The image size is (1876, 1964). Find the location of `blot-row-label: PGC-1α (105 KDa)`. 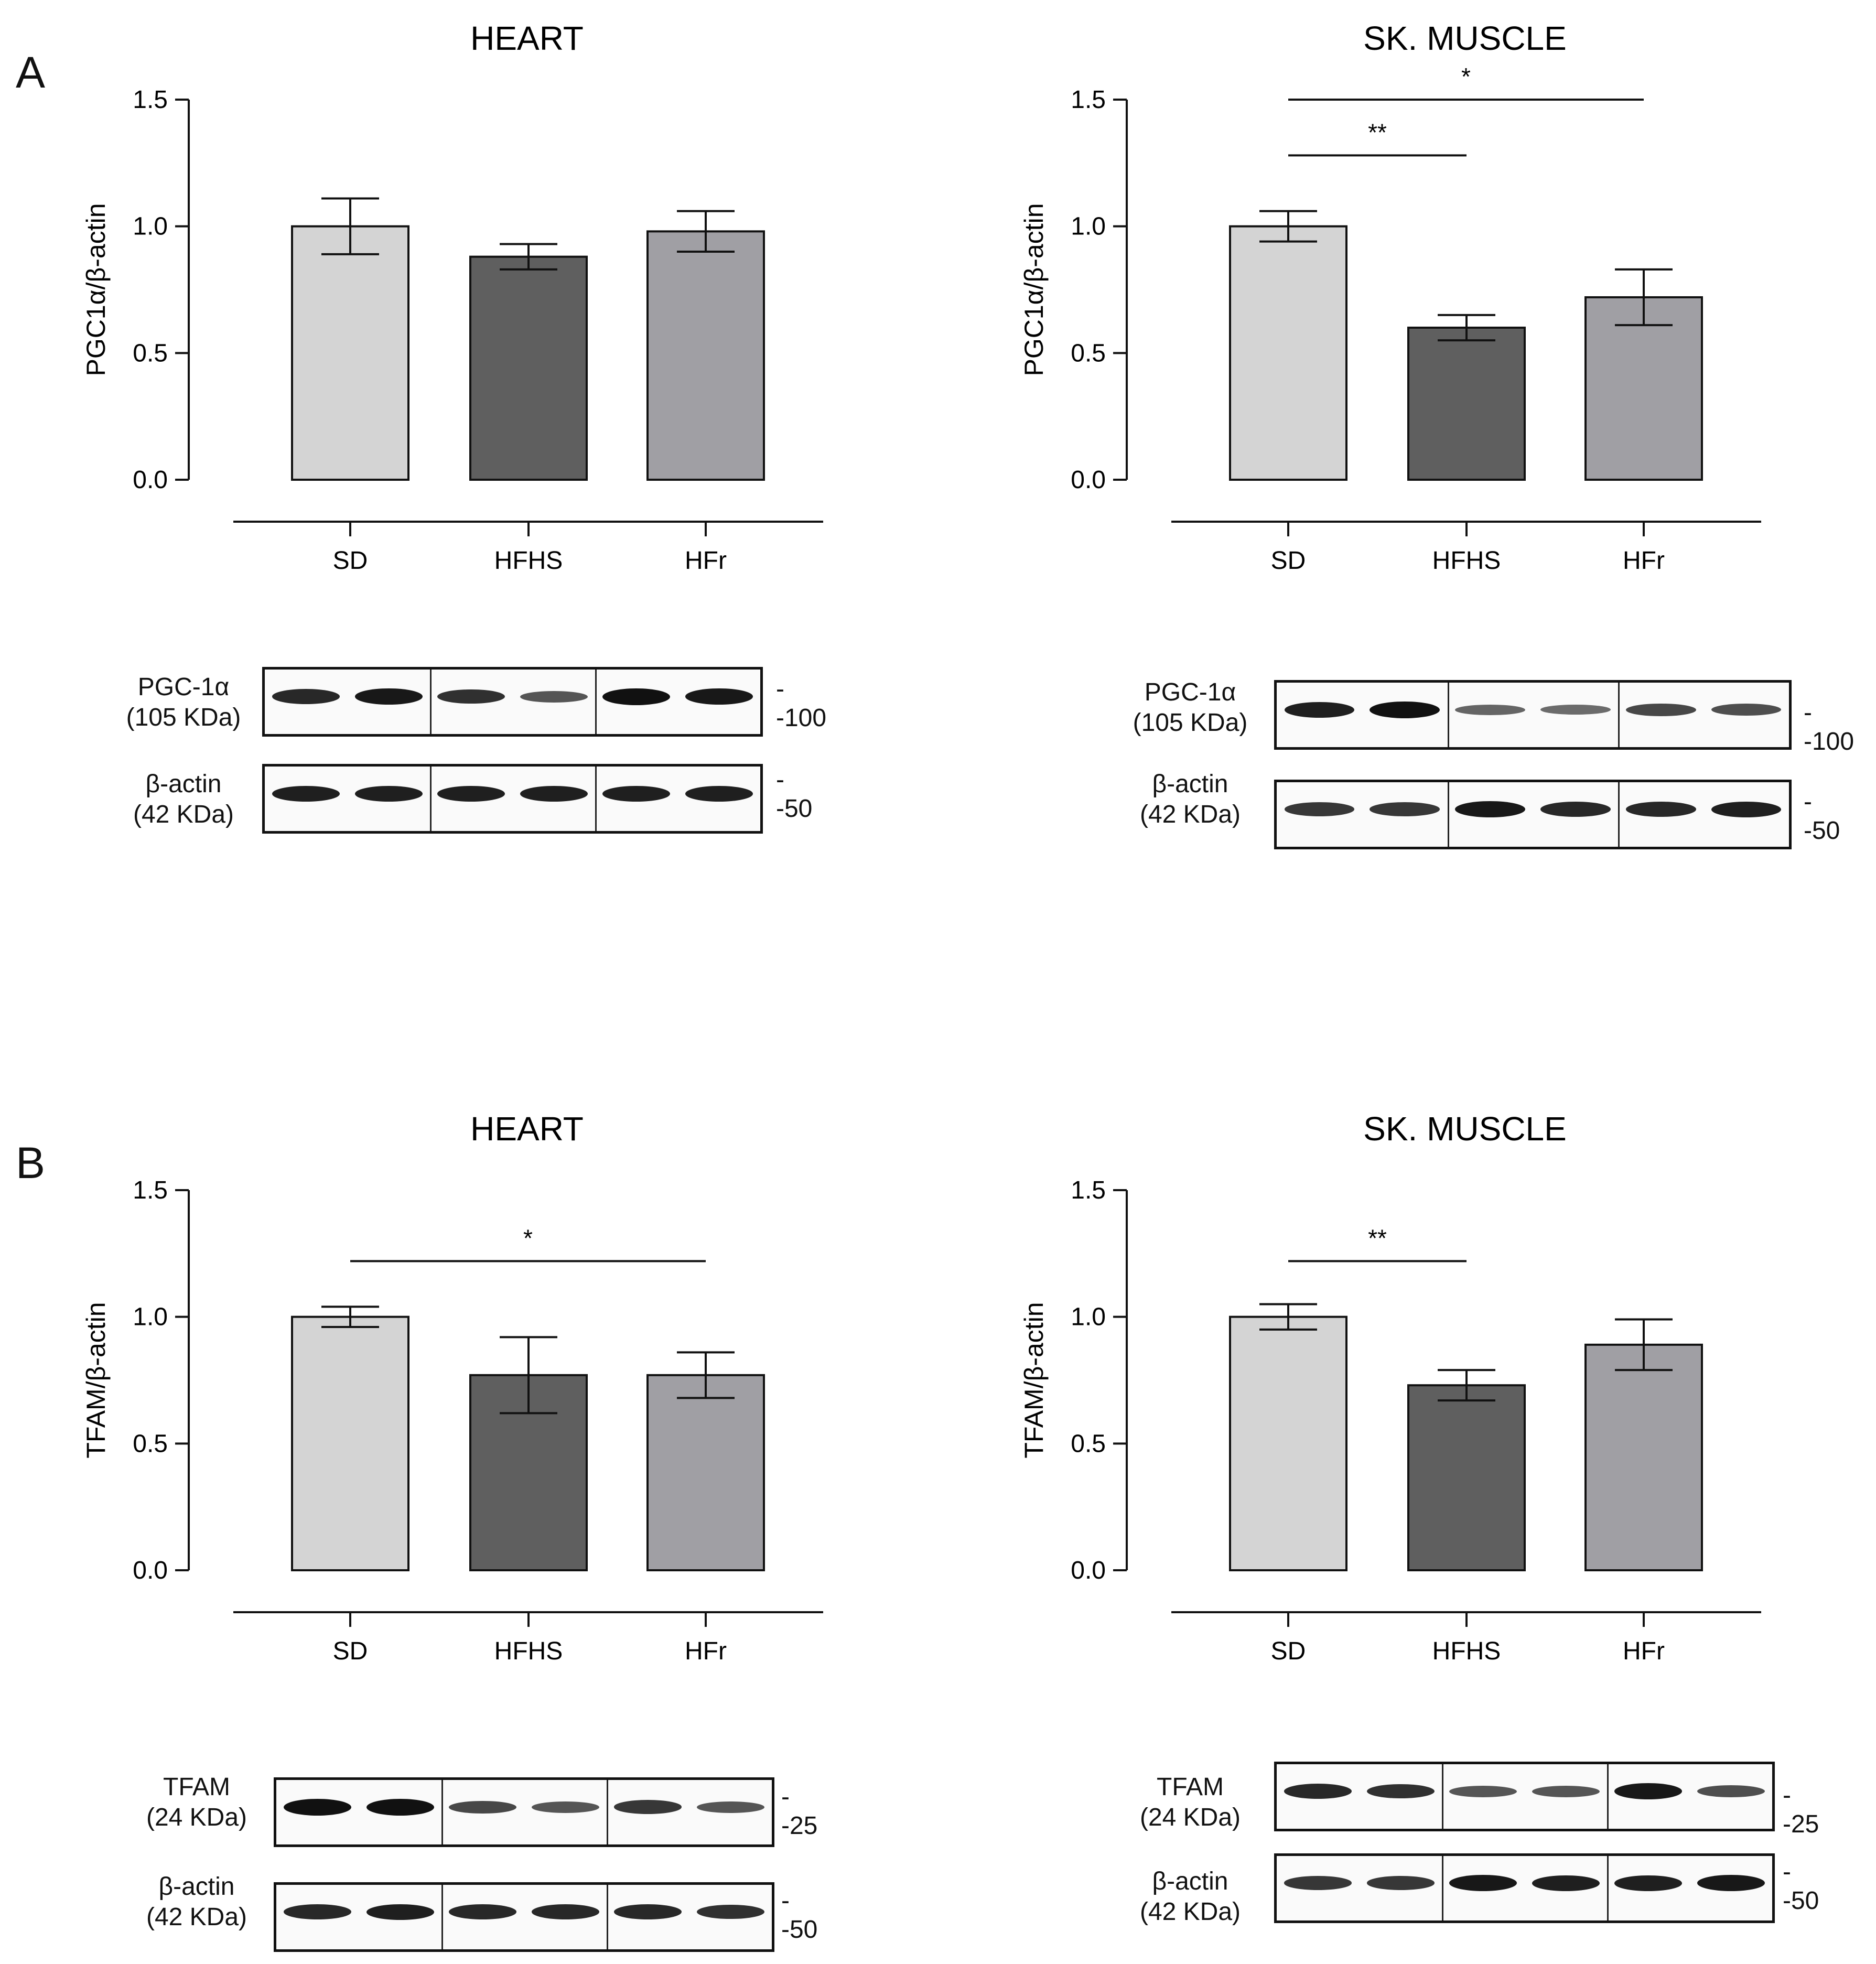

blot-row-label: PGC-1α (105 KDa) is located at coordinates (183, 702).